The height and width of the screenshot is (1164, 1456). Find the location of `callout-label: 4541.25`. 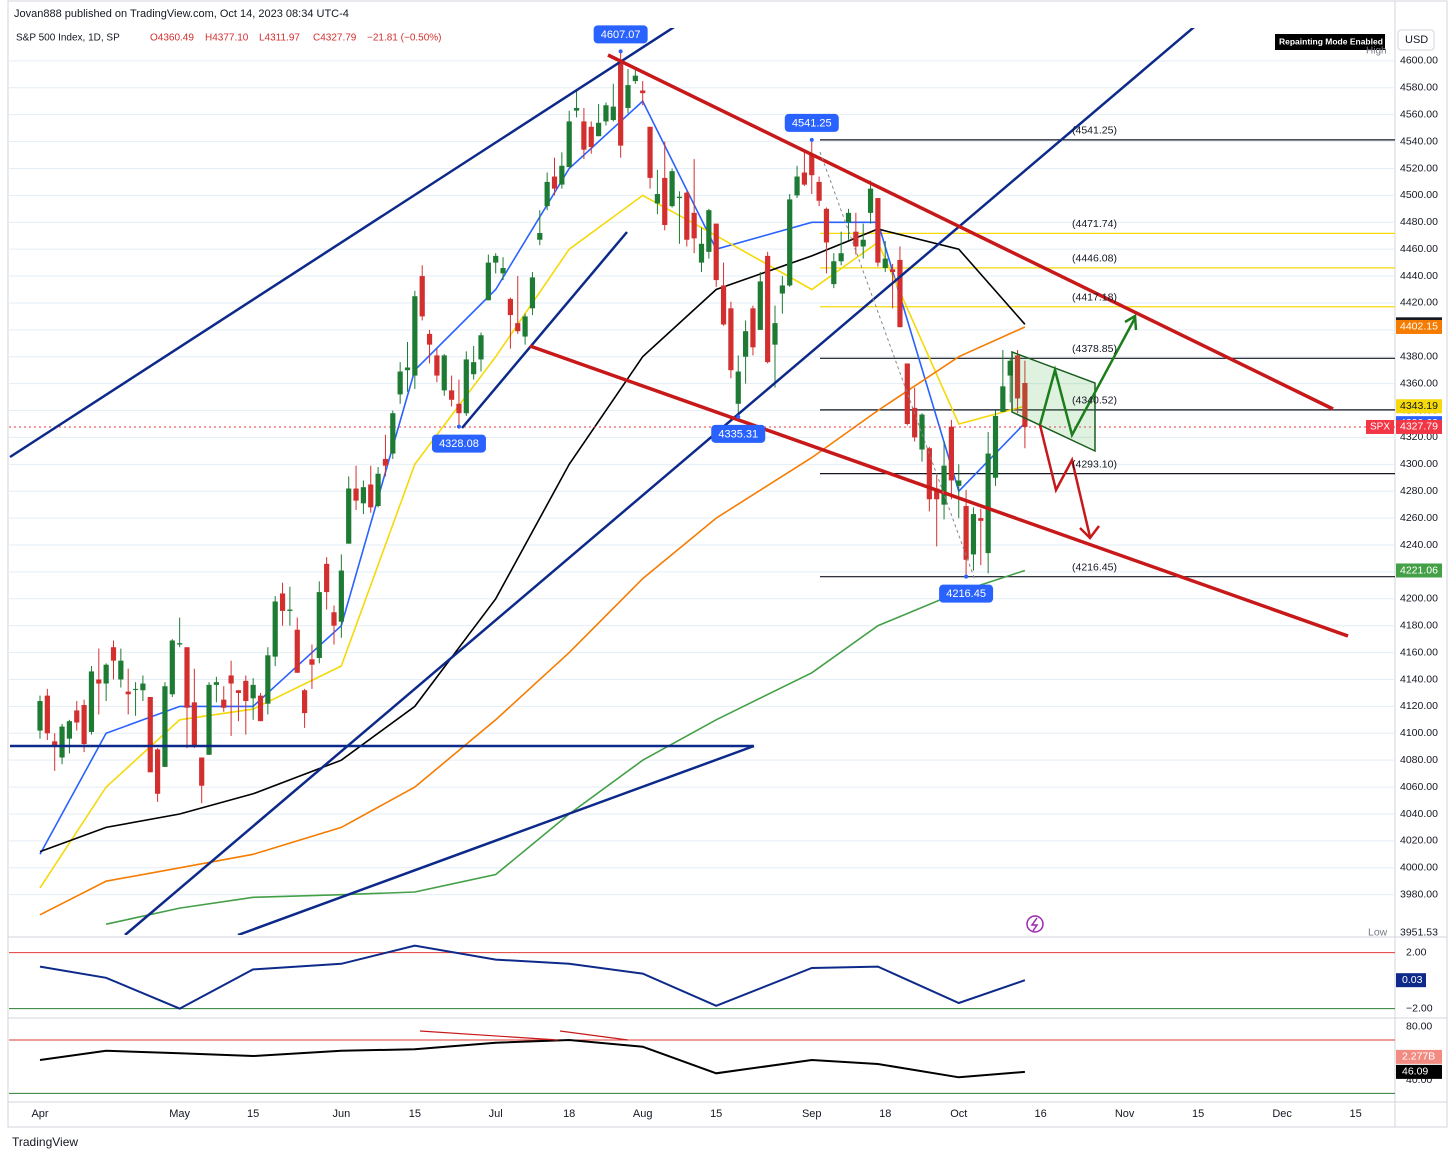

callout-label: 4541.25 is located at coordinates (812, 123).